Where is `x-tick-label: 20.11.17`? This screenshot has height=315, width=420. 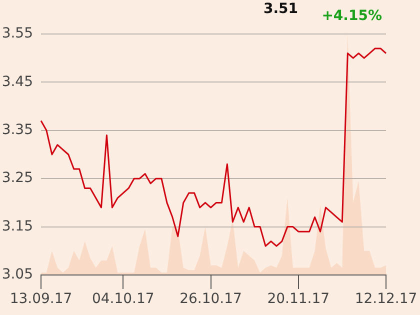 x-tick-label: 20.11.17 is located at coordinates (298, 299).